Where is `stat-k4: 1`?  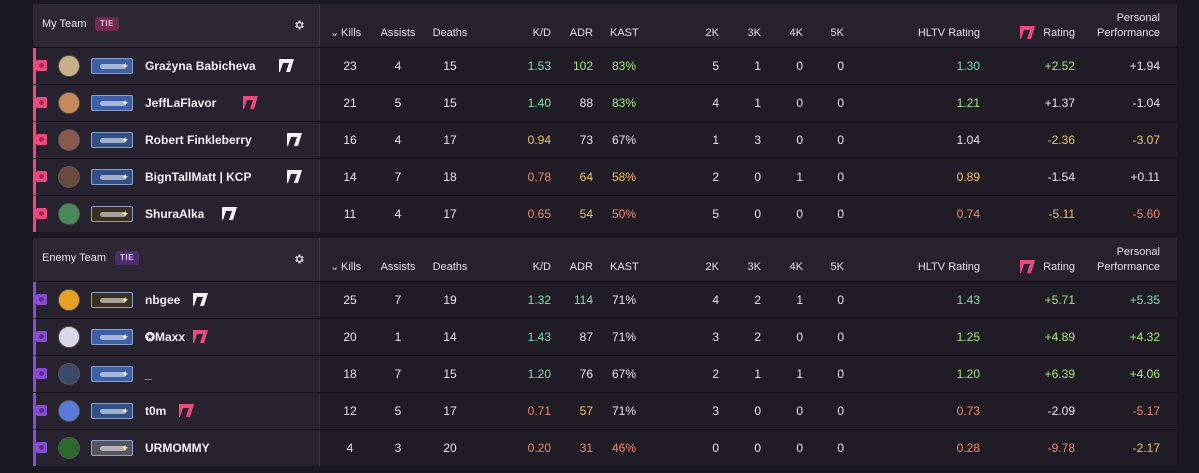 stat-k4: 1 is located at coordinates (799, 374).